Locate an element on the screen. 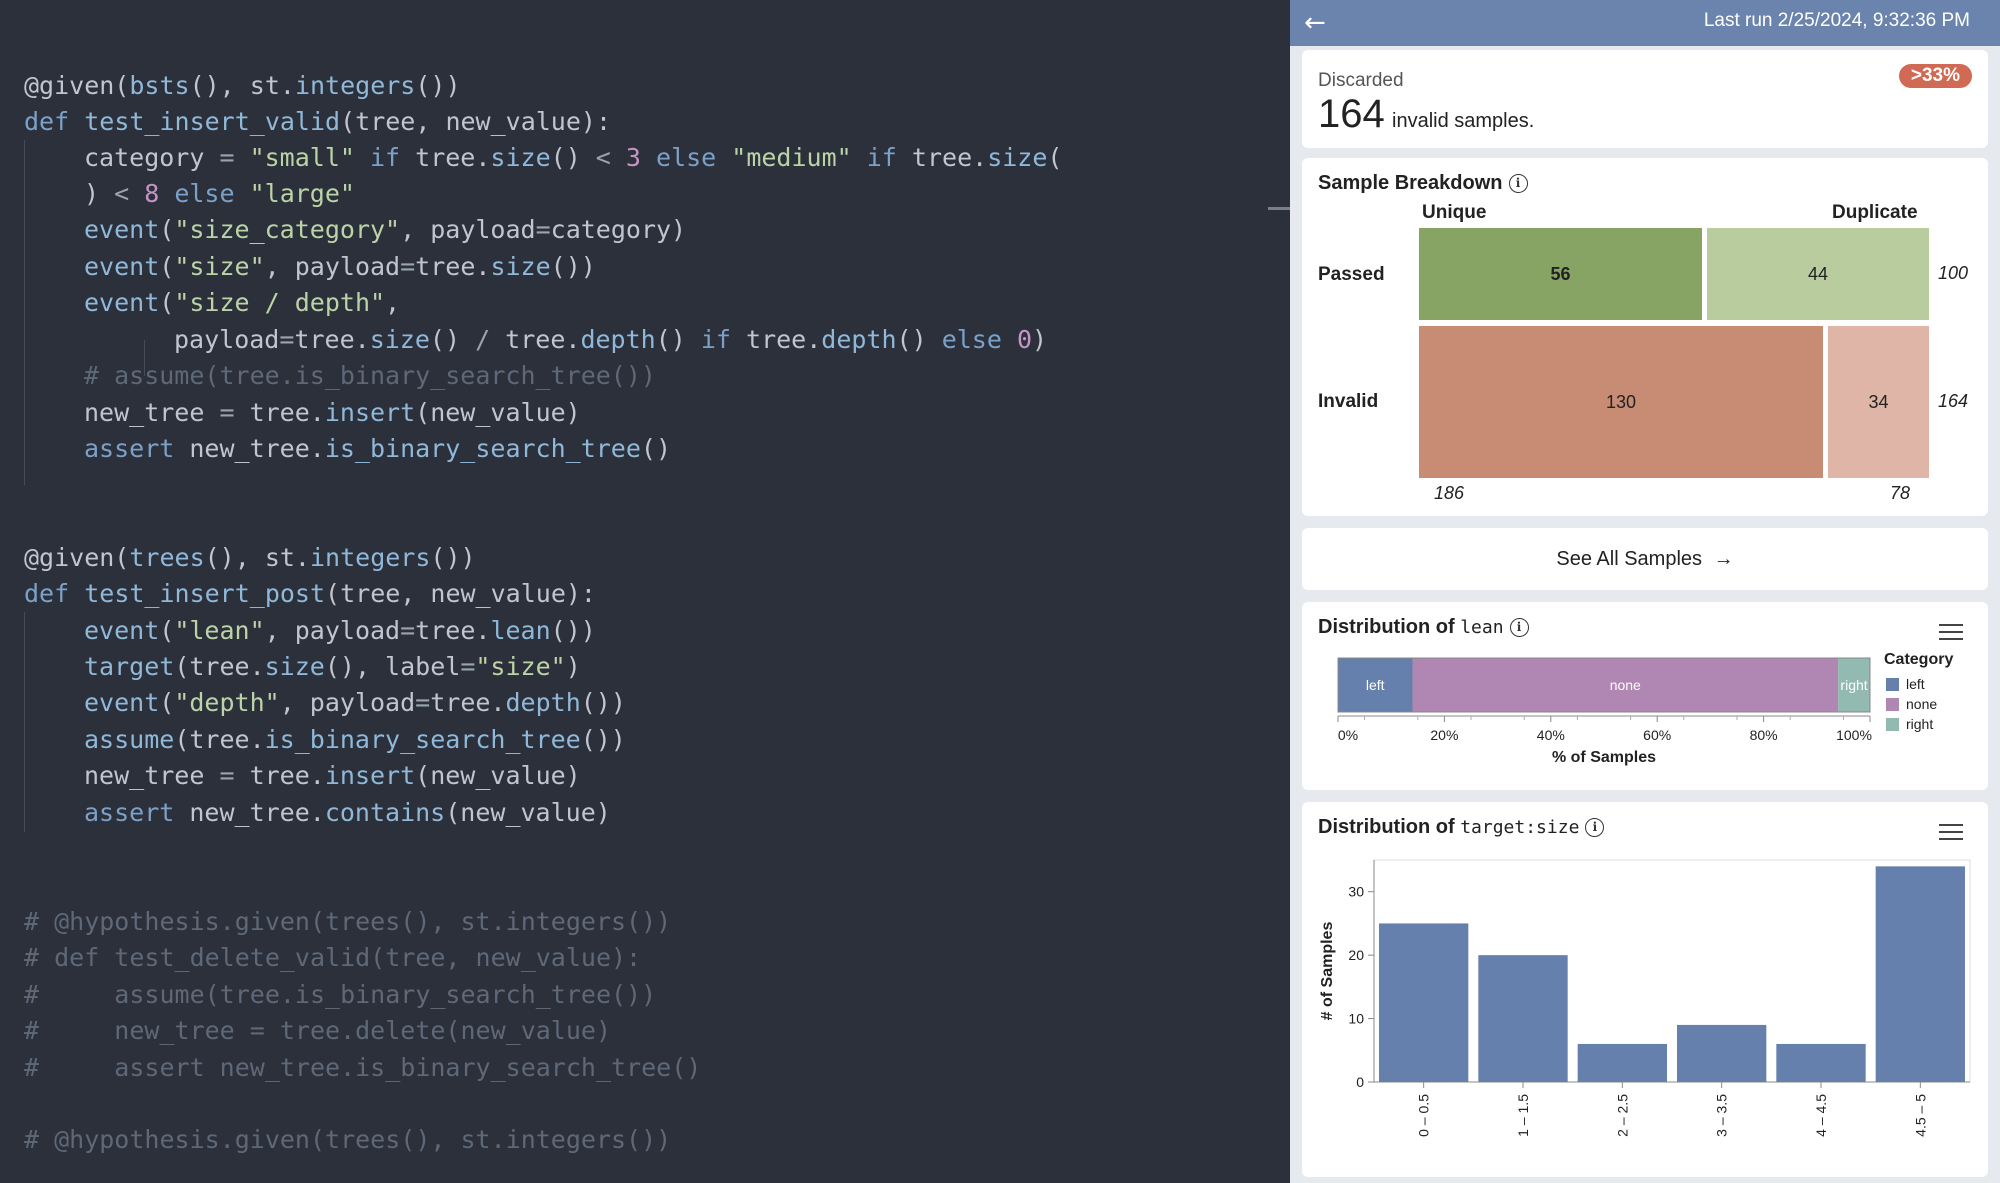 This screenshot has width=2000, height=1183. lean-legend-swatch-left is located at coordinates (1892, 684).